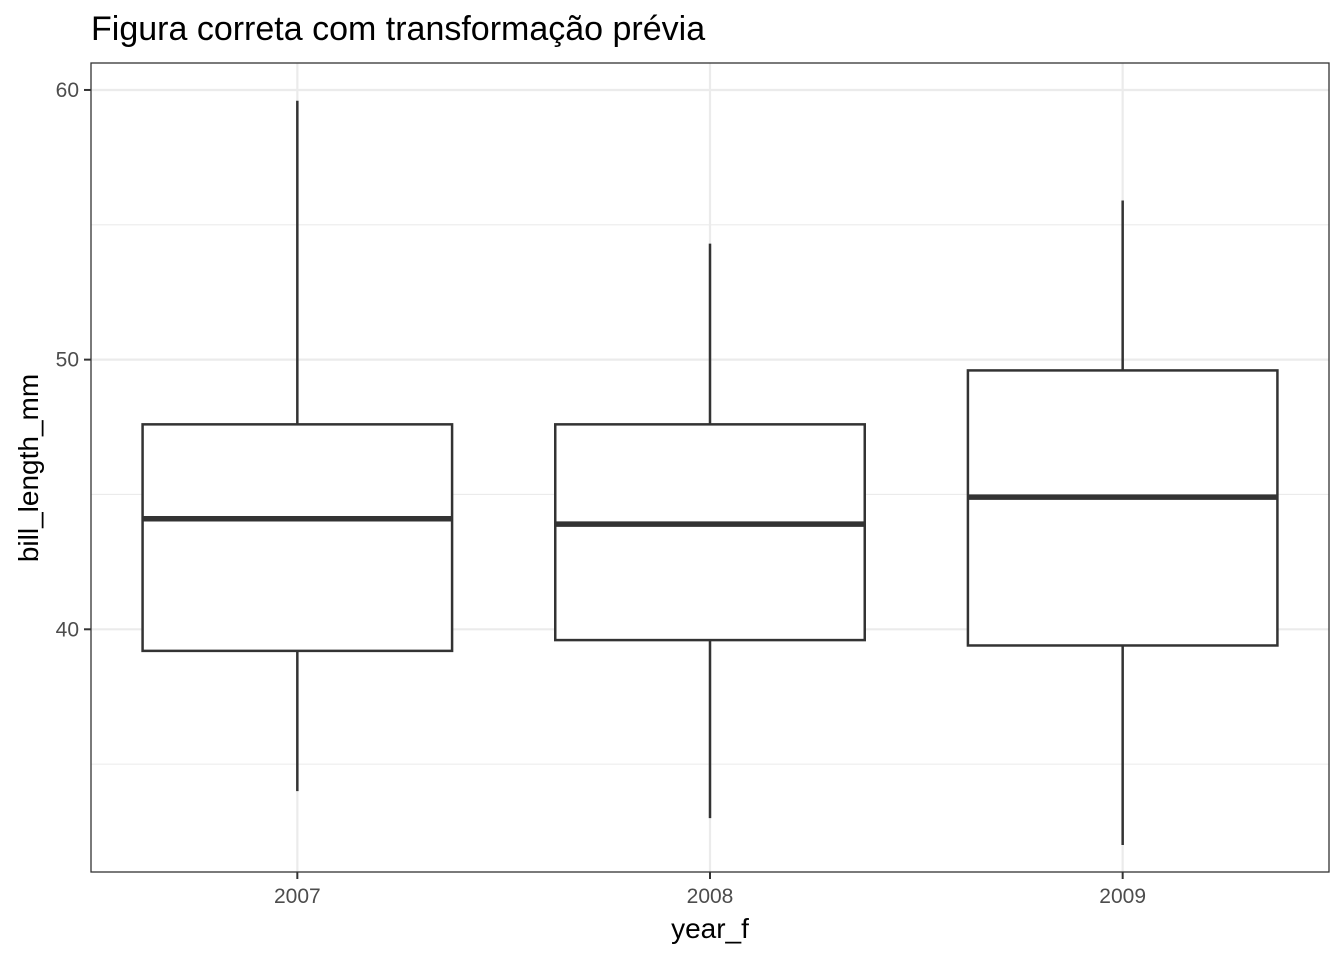  I want to click on y-tick-label: 60, so click(67, 90).